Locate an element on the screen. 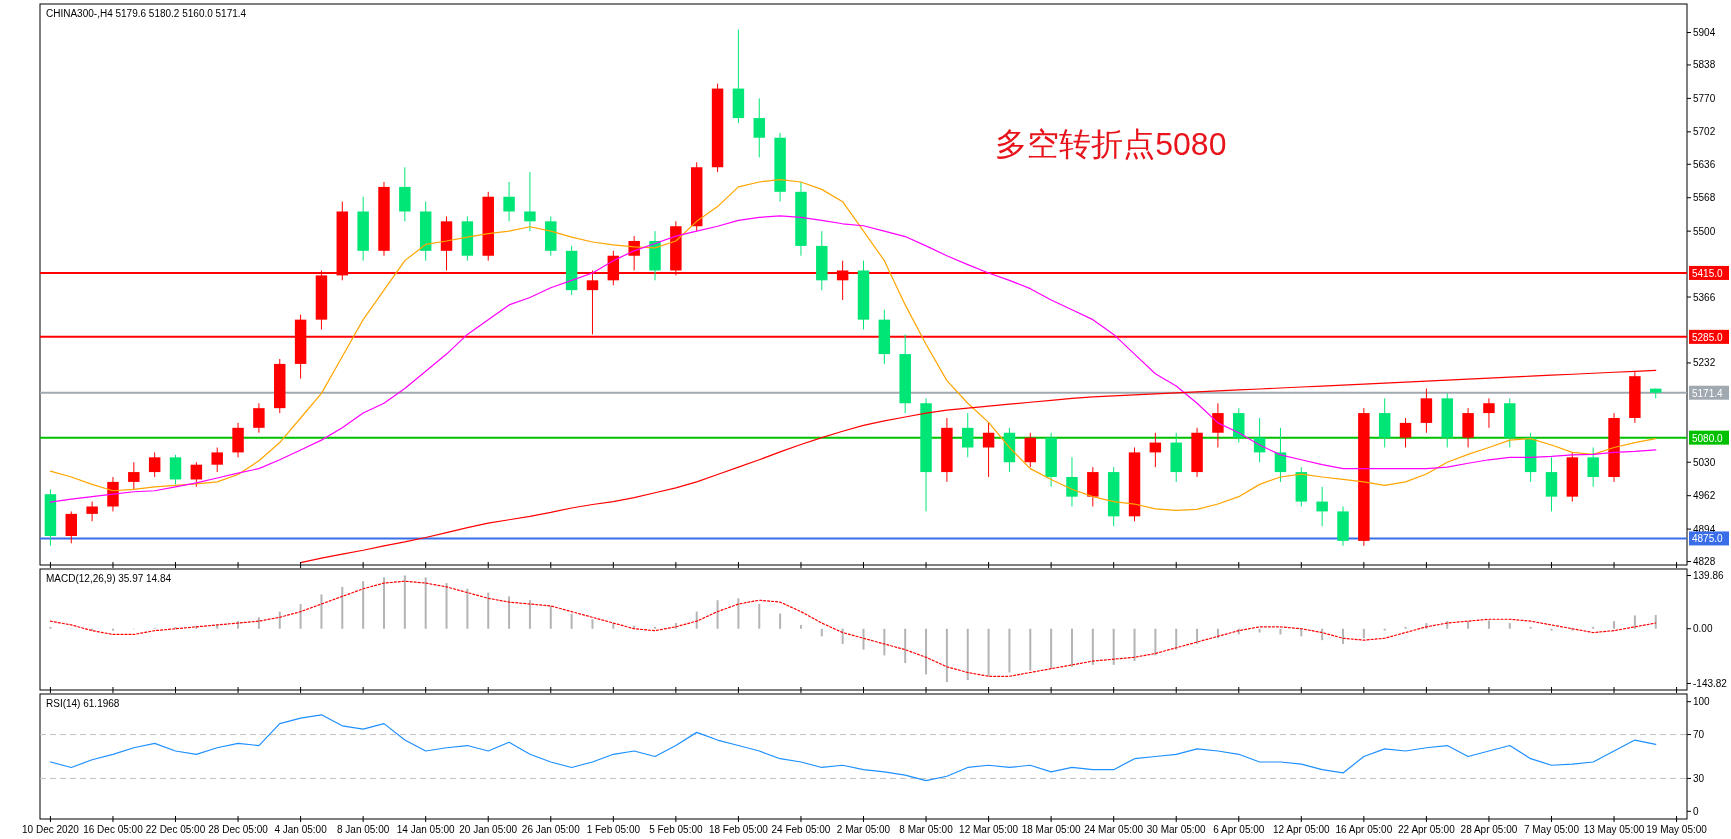  x-tick-label: 7 May 05:00 is located at coordinates (1551, 829).